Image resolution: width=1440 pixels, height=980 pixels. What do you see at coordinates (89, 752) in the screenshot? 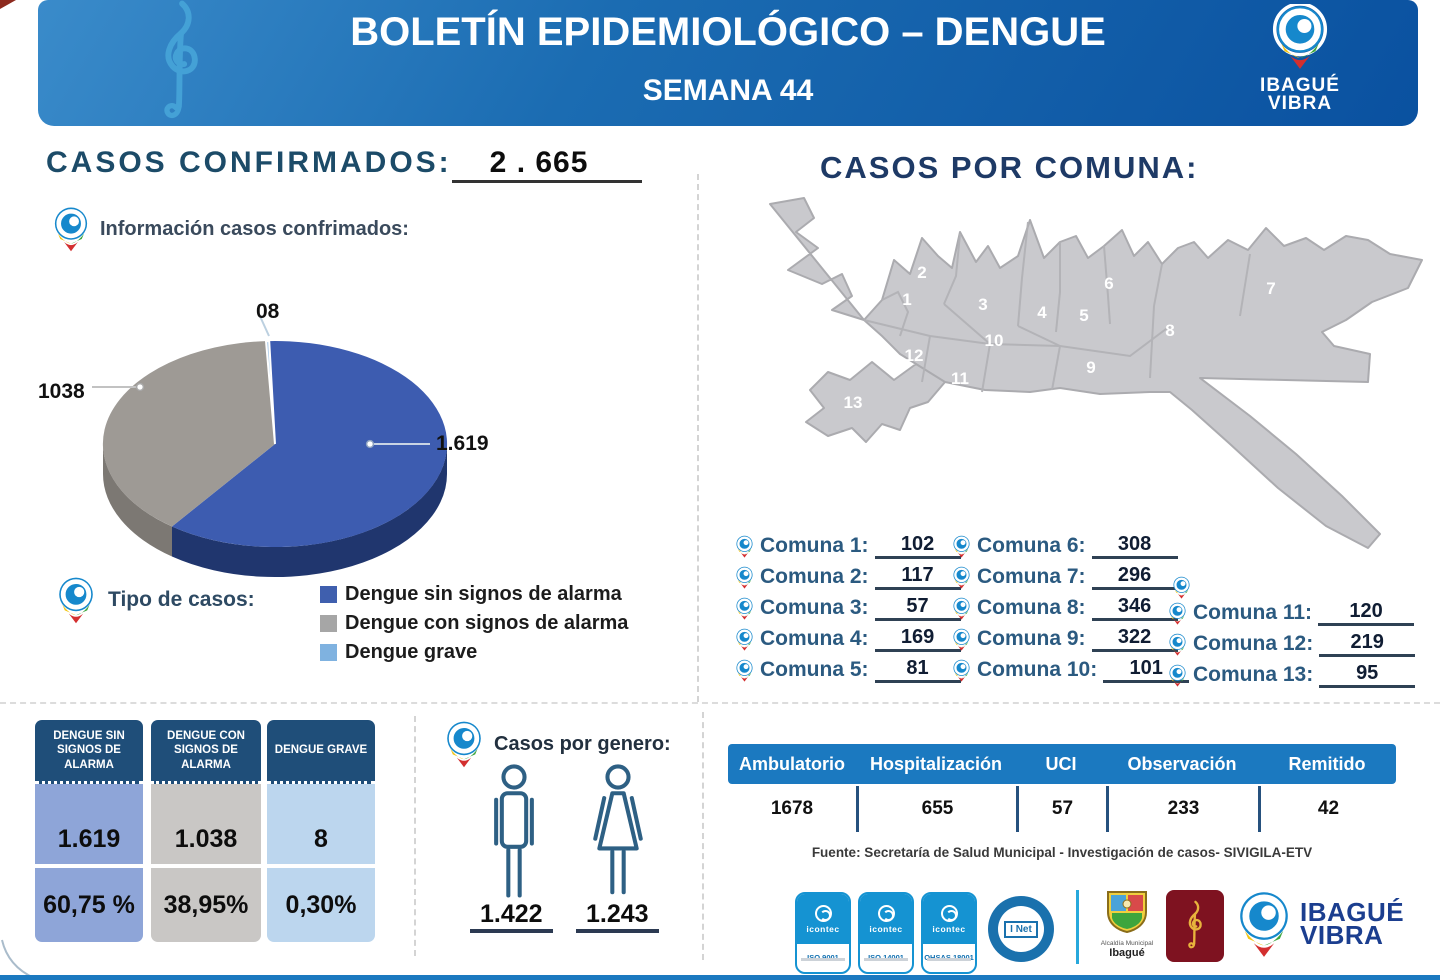
I see `severity-header: DENGUE SIN SIGNOS DE ALARMA` at bounding box center [89, 752].